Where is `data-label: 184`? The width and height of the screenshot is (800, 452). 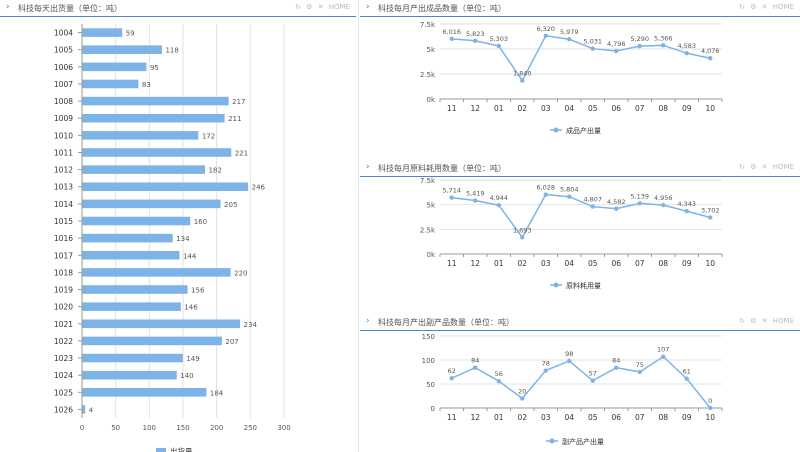 data-label: 184 is located at coordinates (217, 393).